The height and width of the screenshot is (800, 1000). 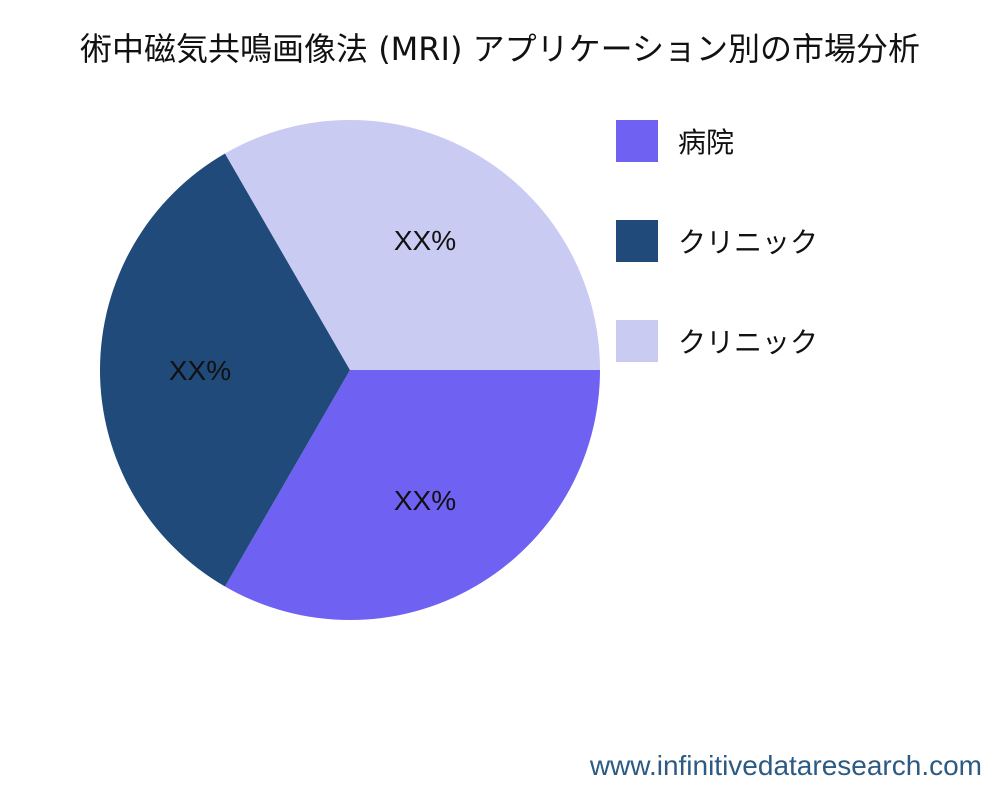 What do you see at coordinates (425, 500) in the screenshot?
I see `data-label-0: XX%` at bounding box center [425, 500].